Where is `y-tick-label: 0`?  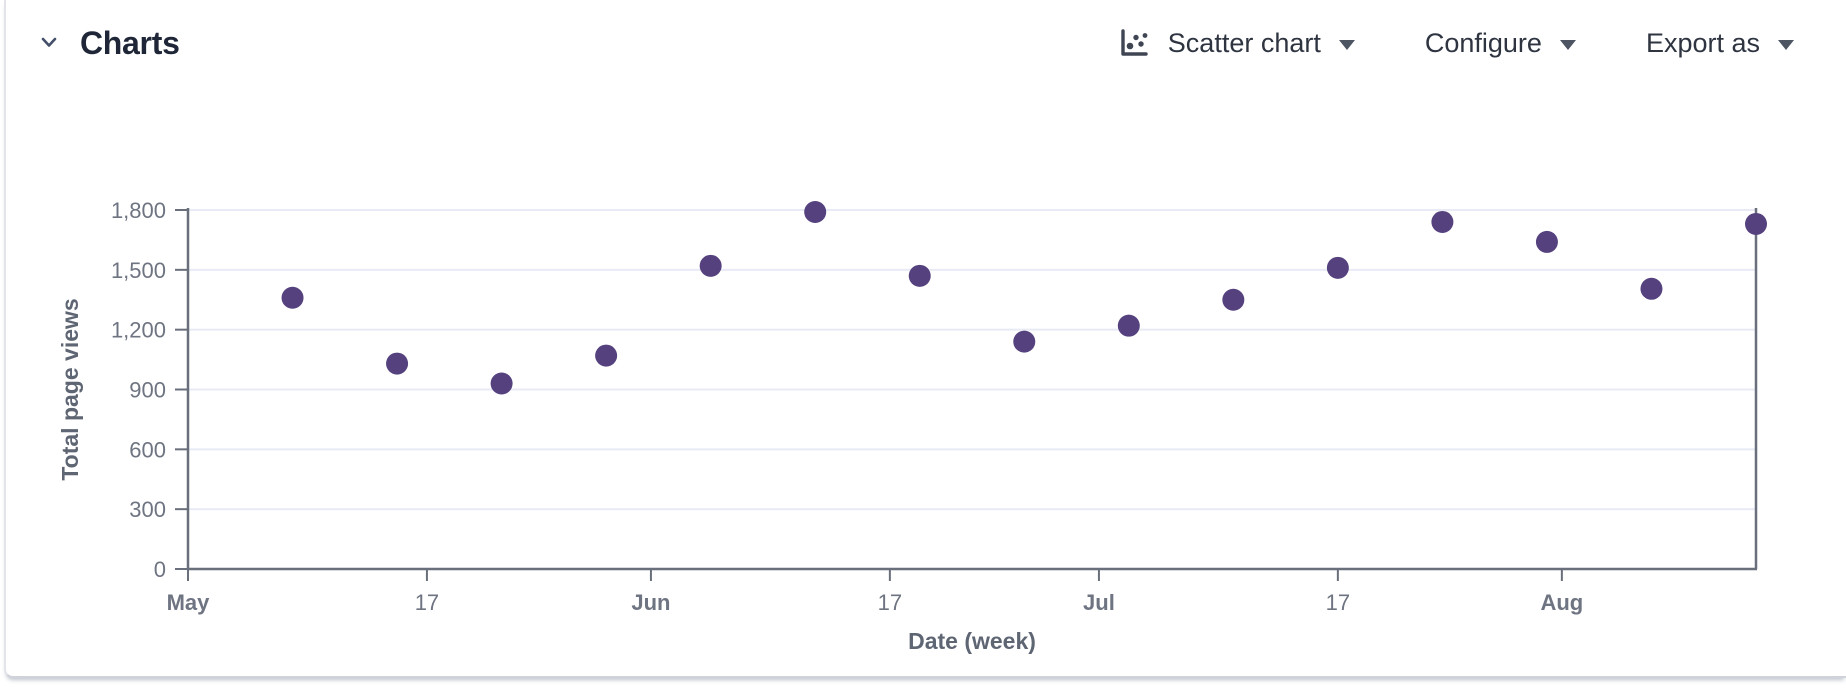 y-tick-label: 0 is located at coordinates (160, 569).